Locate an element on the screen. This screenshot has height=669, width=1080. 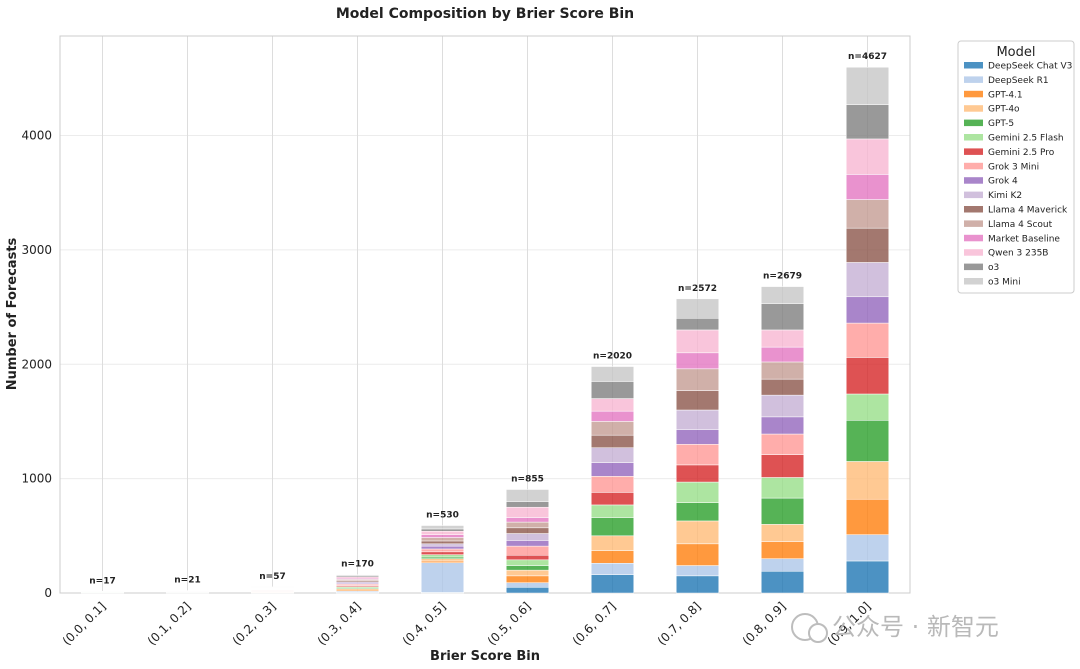
legend-label: Qwen 3 235B is located at coordinates (1018, 254).